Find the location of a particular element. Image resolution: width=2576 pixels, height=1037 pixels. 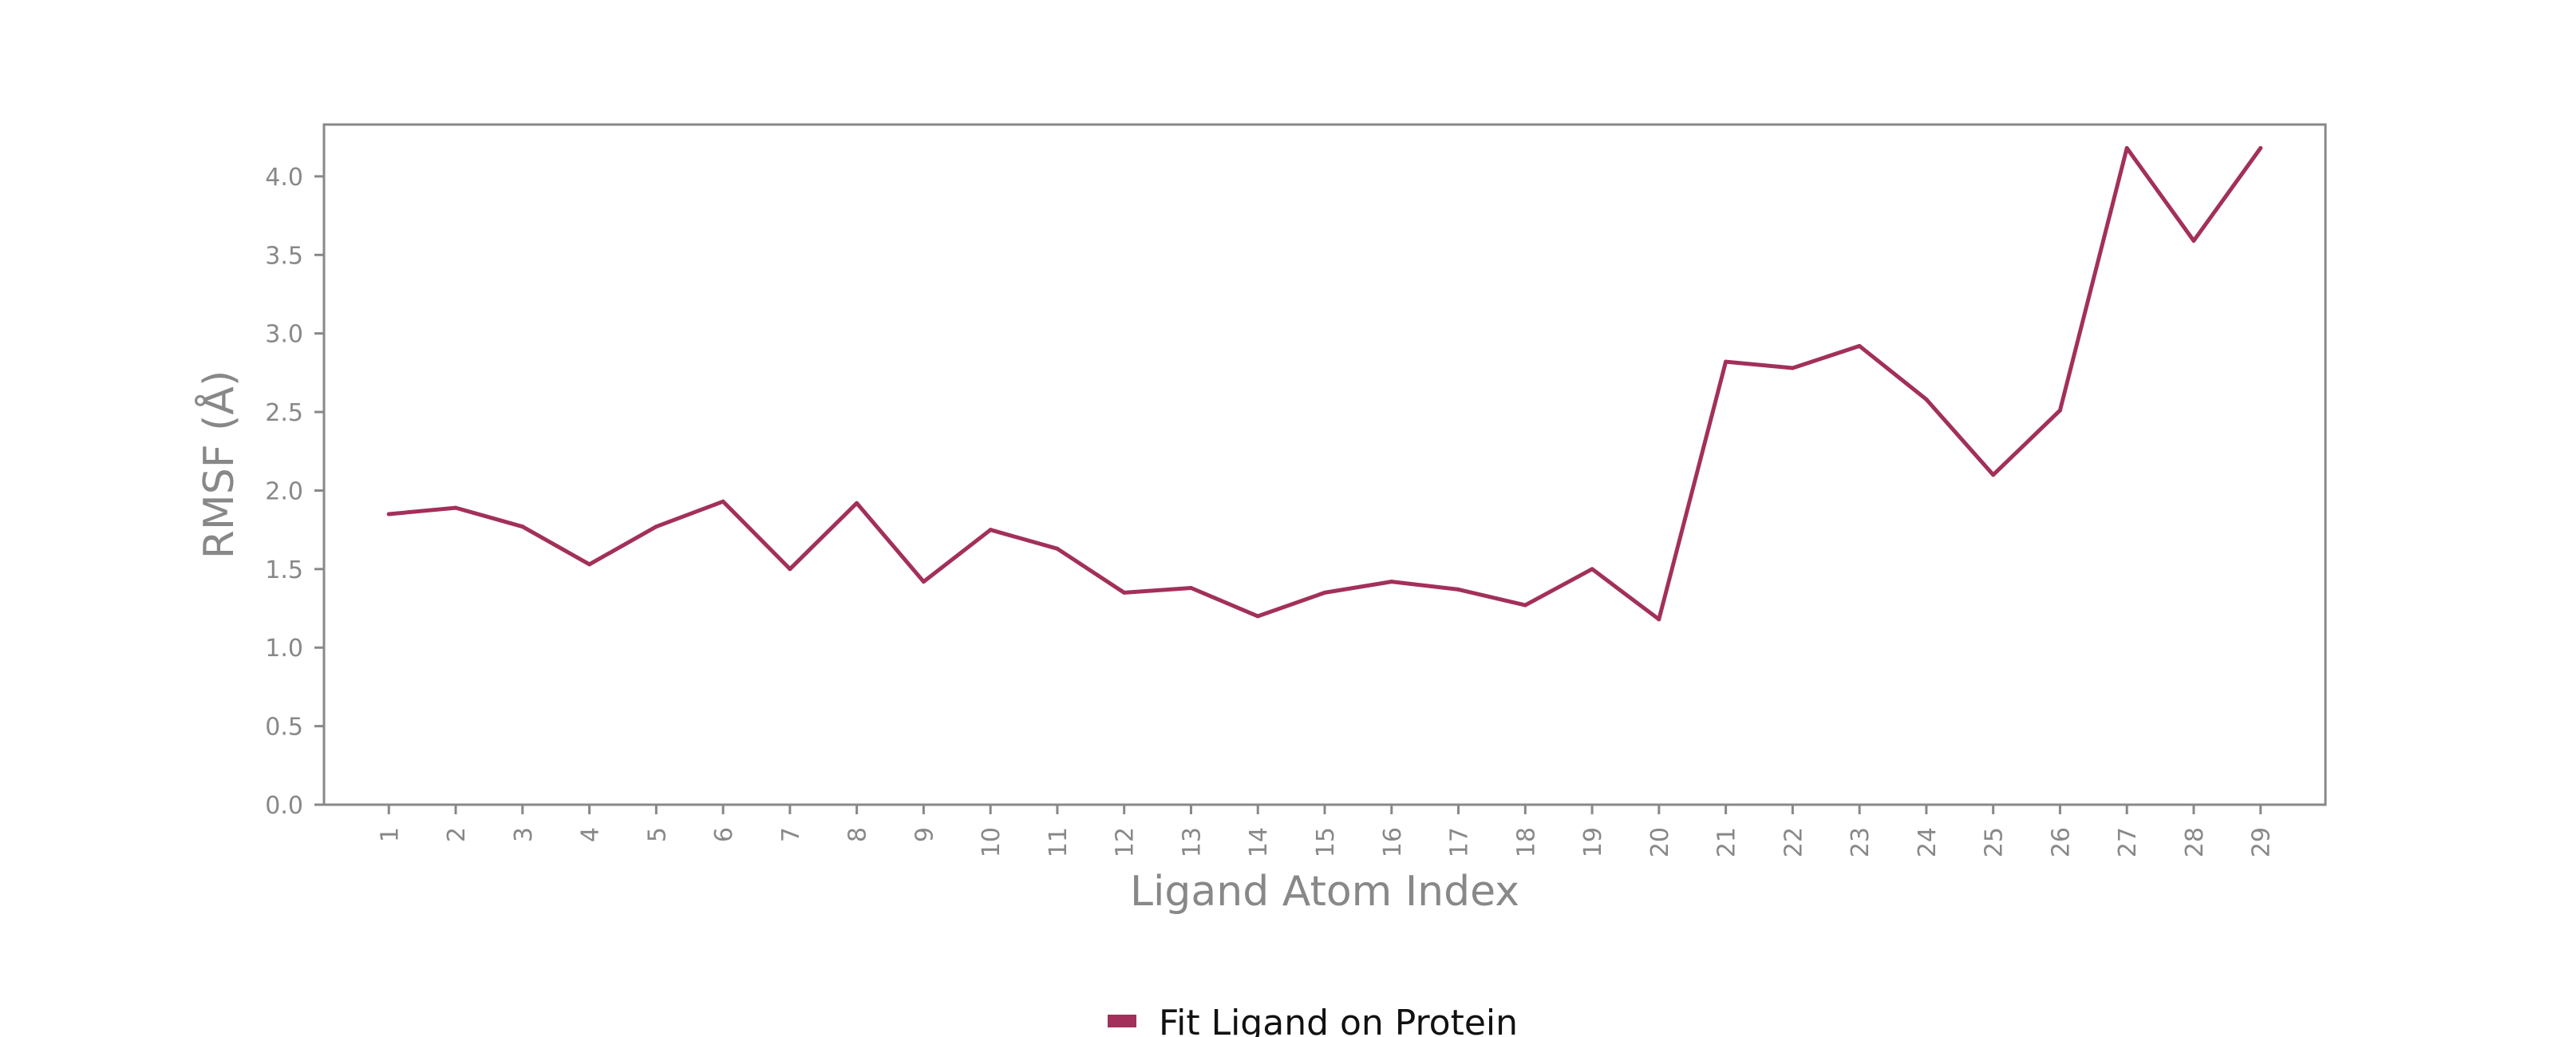

x-axis-label: Ligand Atom Index is located at coordinates (1324, 892).